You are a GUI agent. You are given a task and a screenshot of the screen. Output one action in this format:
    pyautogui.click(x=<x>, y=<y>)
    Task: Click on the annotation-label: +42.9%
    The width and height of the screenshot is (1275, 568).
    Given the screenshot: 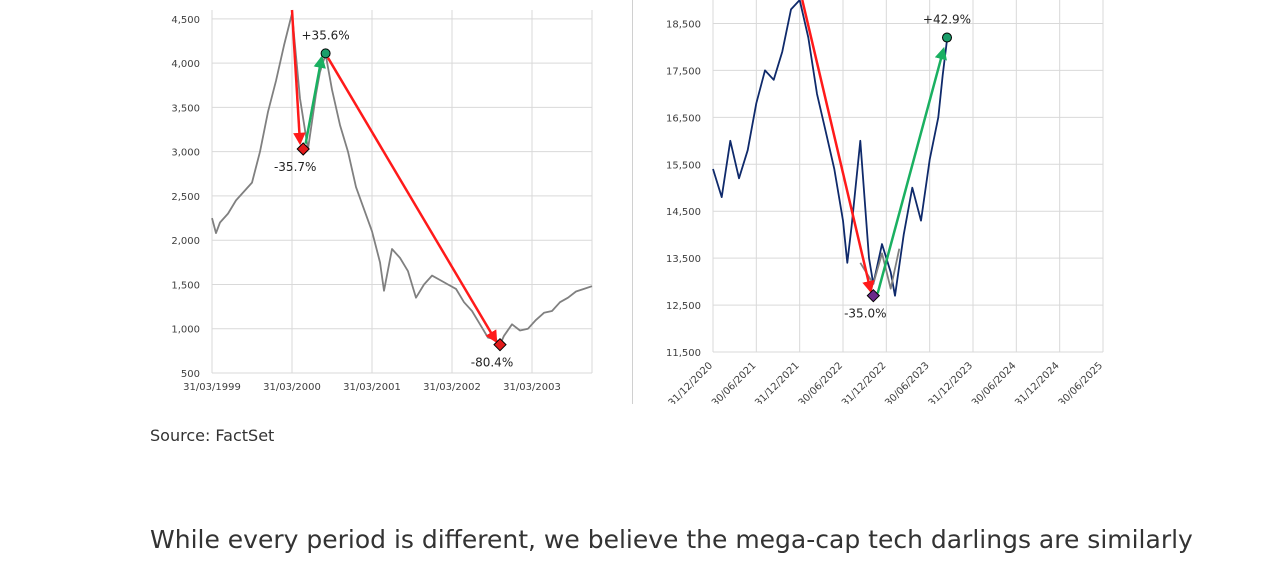 What is the action you would take?
    pyautogui.click(x=947, y=20)
    